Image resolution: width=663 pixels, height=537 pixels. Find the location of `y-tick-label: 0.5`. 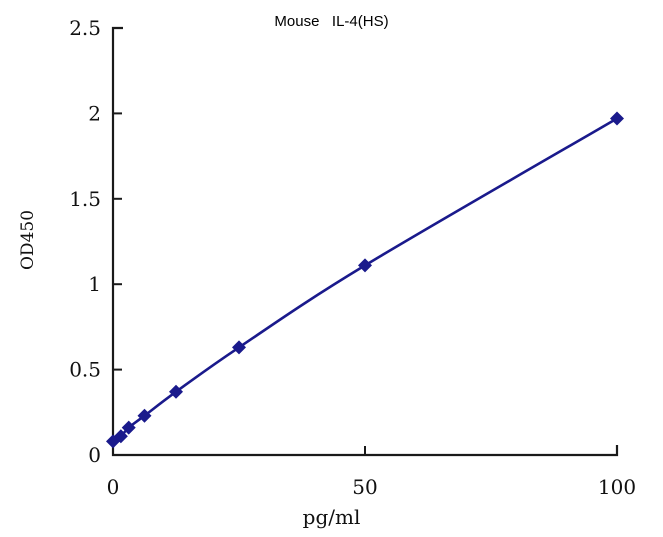

y-tick-label: 0.5 is located at coordinates (85, 370).